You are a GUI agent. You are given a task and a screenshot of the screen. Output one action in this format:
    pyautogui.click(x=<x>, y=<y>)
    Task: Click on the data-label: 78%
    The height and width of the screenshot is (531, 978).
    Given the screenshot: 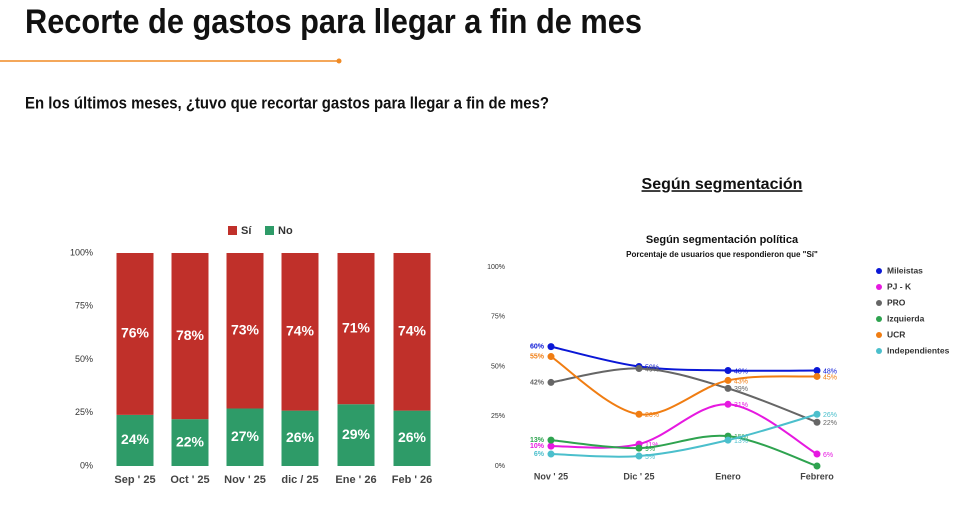 What is the action you would take?
    pyautogui.click(x=190, y=335)
    